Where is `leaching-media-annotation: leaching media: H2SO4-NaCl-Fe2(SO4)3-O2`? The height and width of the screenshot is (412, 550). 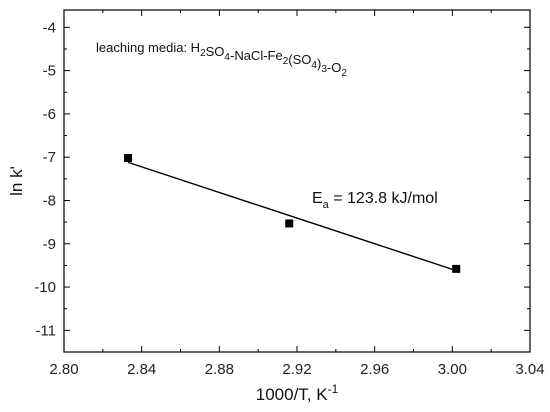
leaching-media-annotation: leaching media: H2SO4-NaCl-Fe2(SO4)3-O2 is located at coordinates (221, 59).